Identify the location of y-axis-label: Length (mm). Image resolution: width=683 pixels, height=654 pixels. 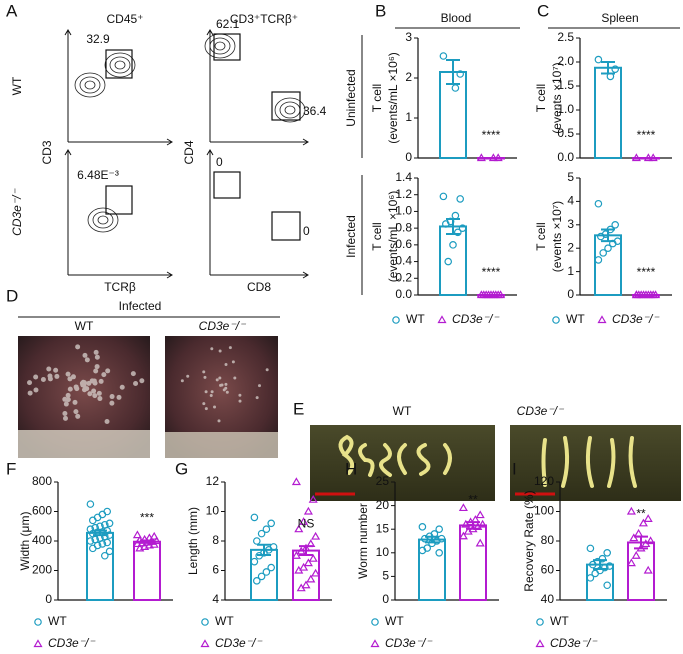
(193, 541).